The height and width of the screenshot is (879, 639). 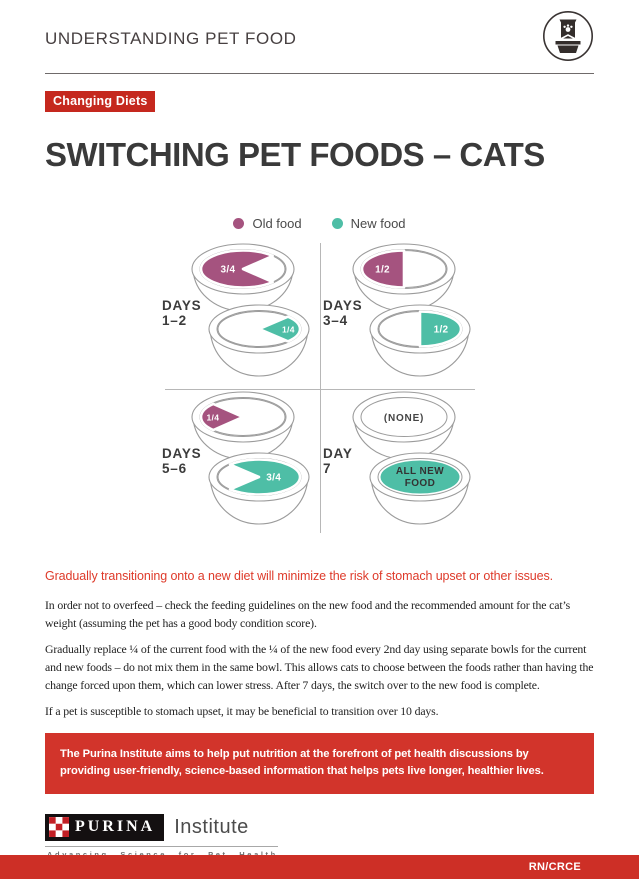 I want to click on quadrant-days-3-4: 1/2 1/2 DAYS 3–4, so click(x=400, y=315).